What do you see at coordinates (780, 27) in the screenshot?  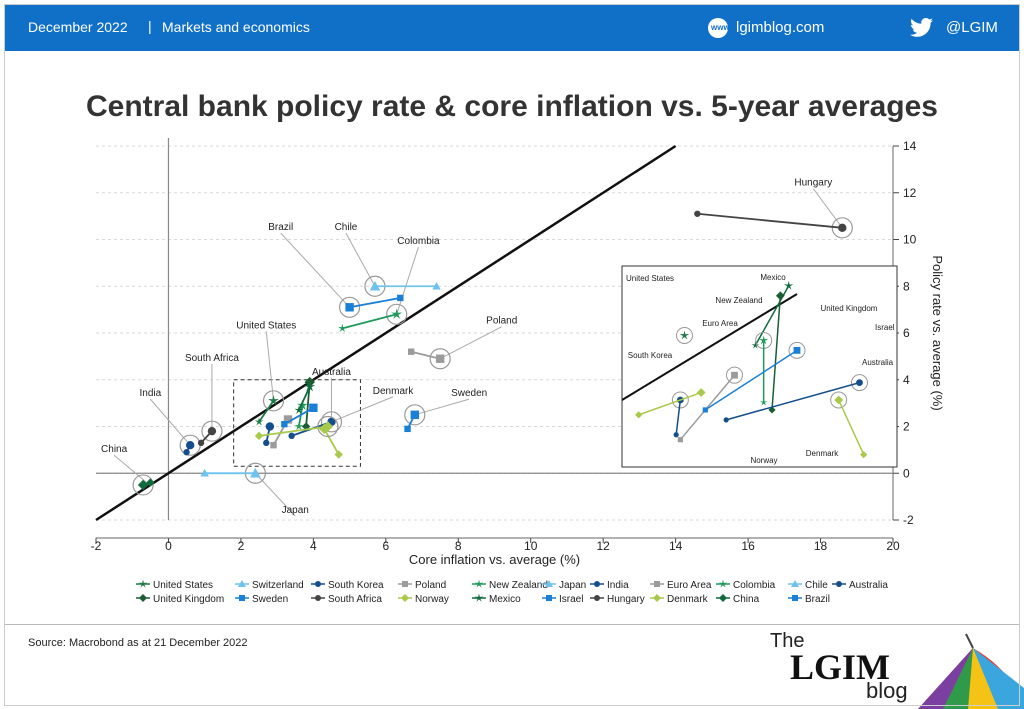 I see `header-website-link: lgimblog.com` at bounding box center [780, 27].